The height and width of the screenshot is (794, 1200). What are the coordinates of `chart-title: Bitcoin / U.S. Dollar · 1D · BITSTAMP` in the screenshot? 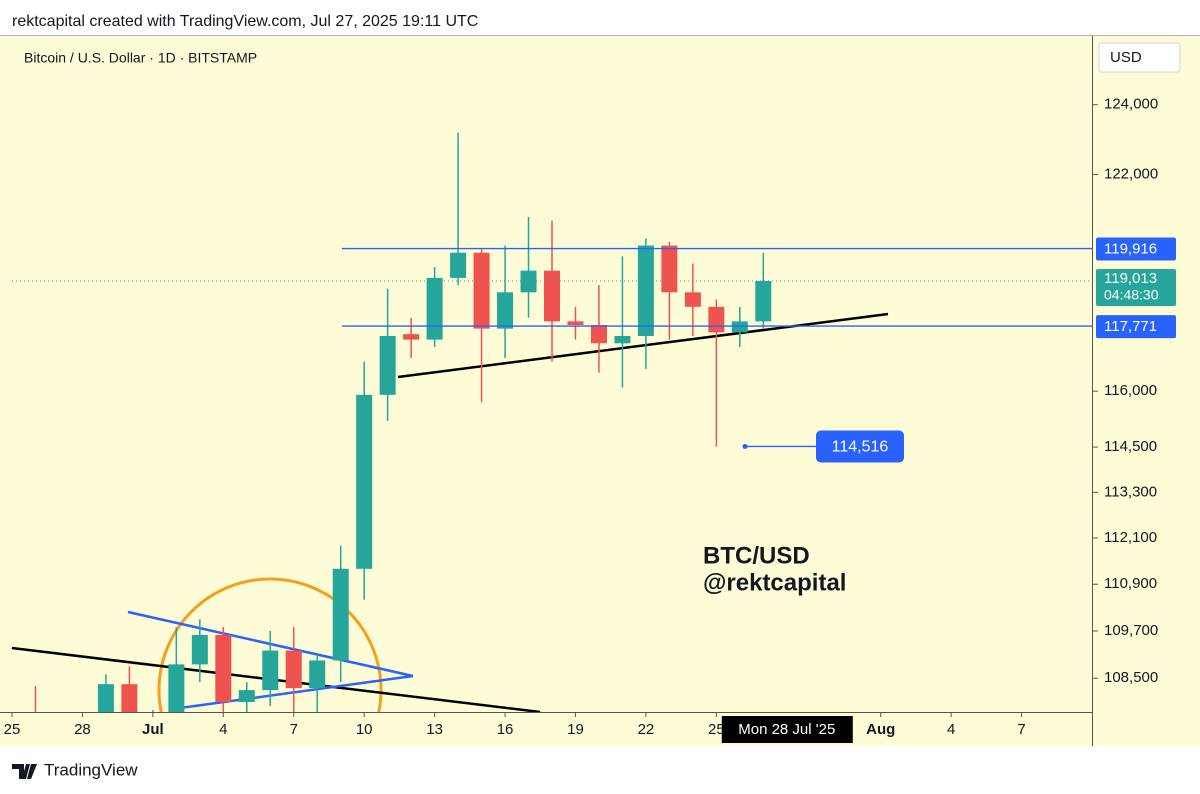 It's located at (140, 58).